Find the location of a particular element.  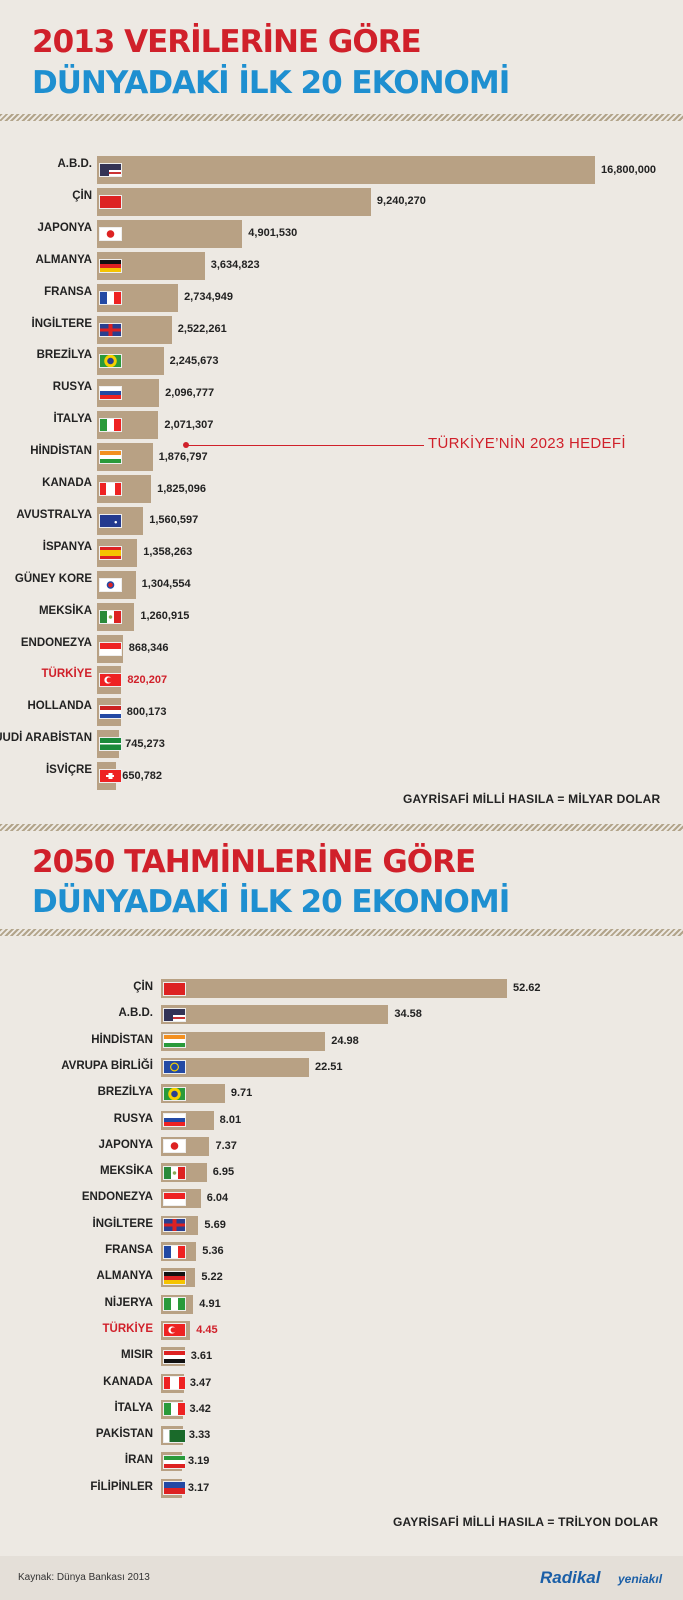

value-label: 9.71 is located at coordinates (241, 1093).